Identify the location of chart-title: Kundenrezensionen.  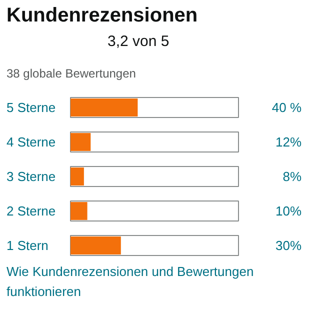
(102, 15).